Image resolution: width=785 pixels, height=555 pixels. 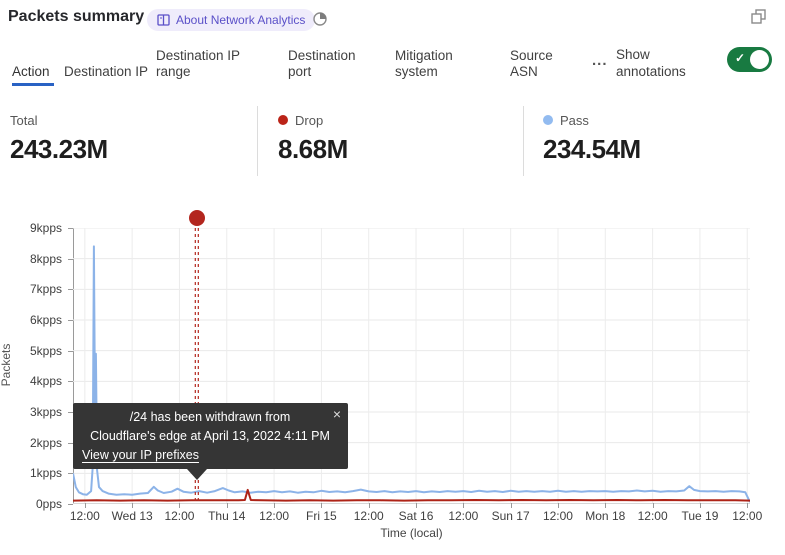 I want to click on tooltip-line1: /24 has been withdrawn from, so click(x=210, y=417).